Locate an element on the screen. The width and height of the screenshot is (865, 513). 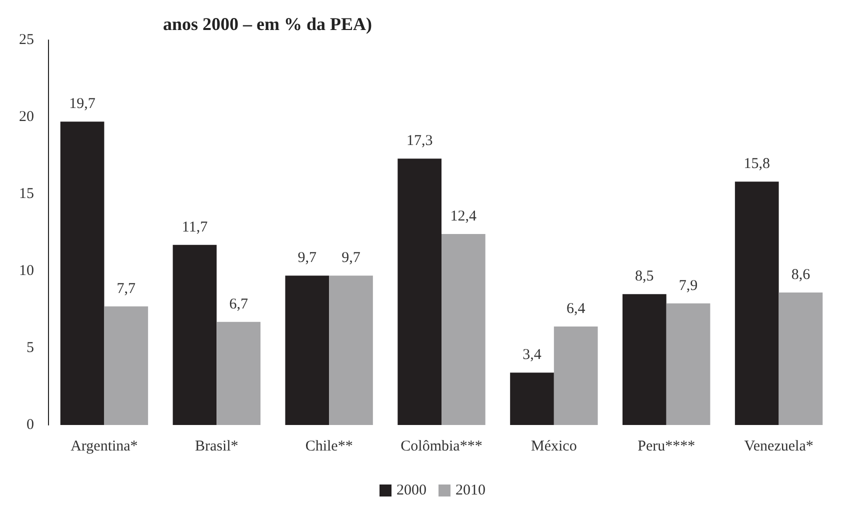
data-label: 8,6 is located at coordinates (801, 275).